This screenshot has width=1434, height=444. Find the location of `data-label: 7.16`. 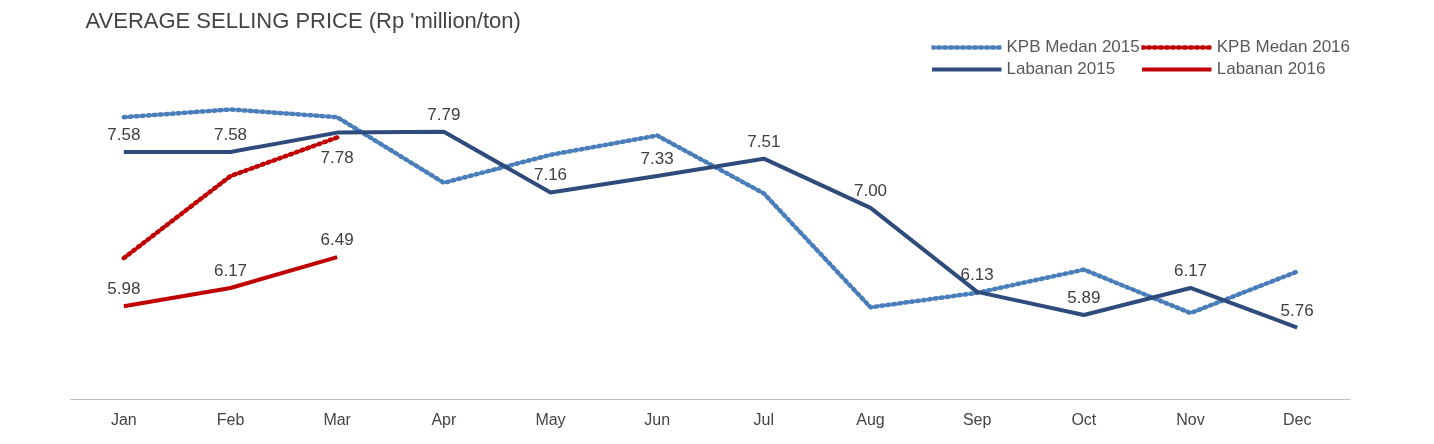

data-label: 7.16 is located at coordinates (550, 175).